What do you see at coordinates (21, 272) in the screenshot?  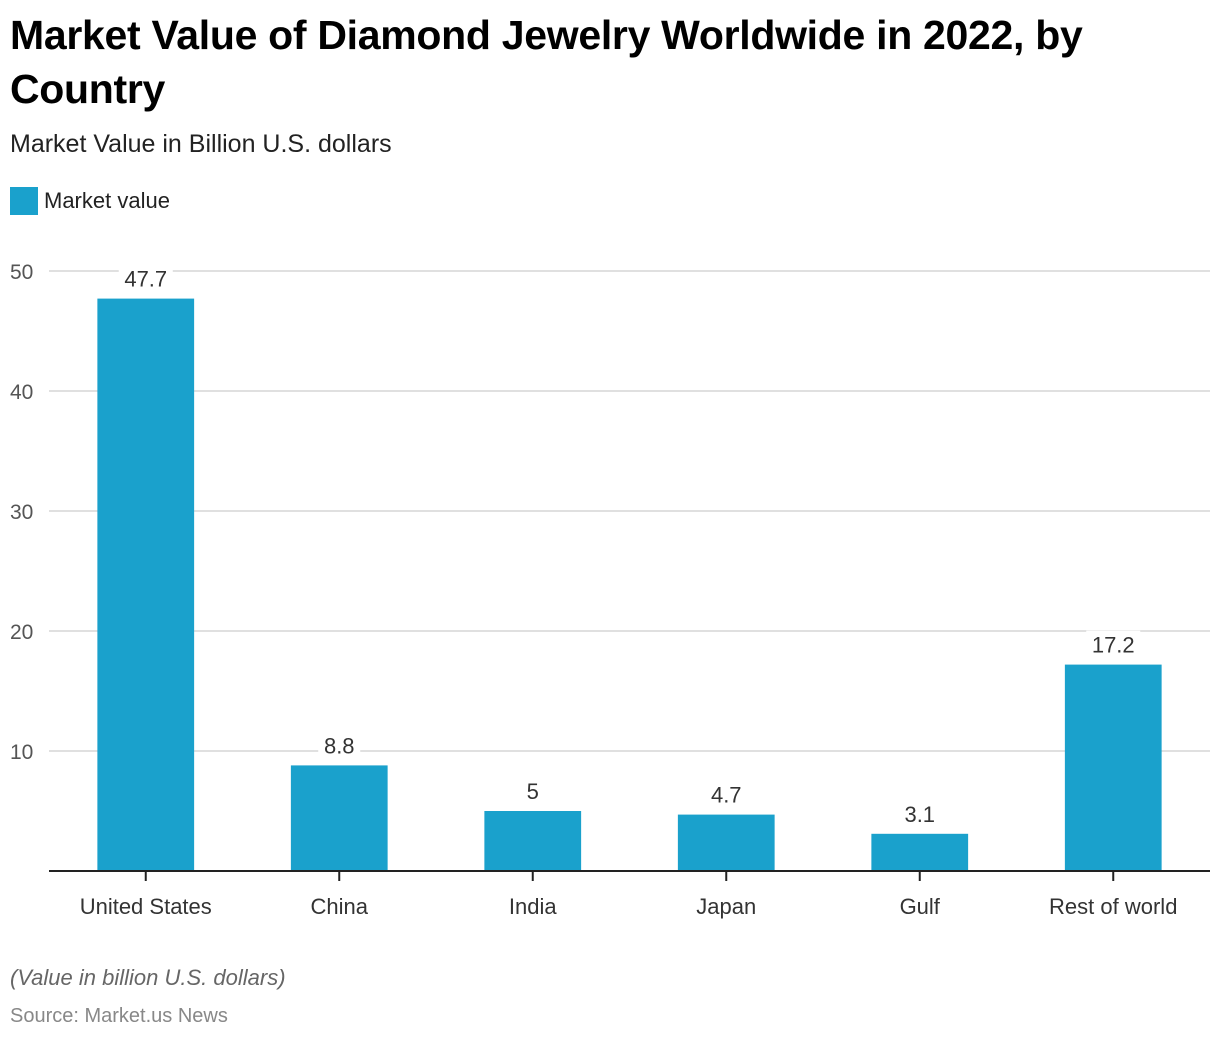 I see `y-tick-label: 50` at bounding box center [21, 272].